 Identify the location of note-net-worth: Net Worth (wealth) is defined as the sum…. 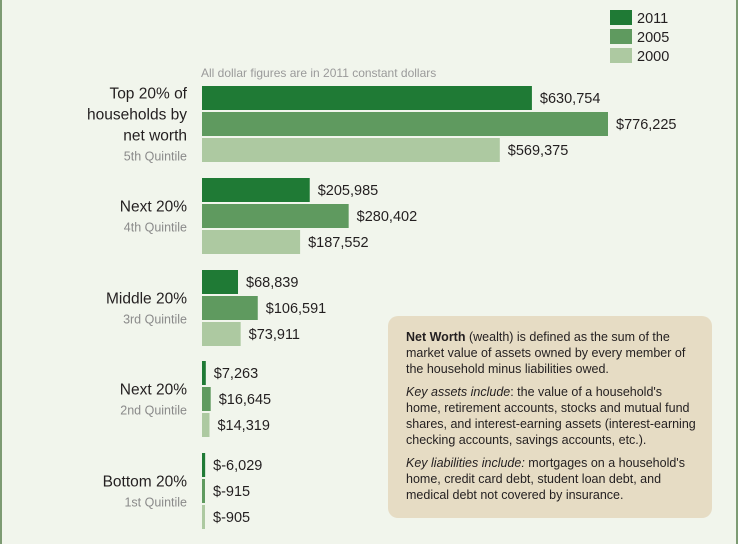
(546, 353).